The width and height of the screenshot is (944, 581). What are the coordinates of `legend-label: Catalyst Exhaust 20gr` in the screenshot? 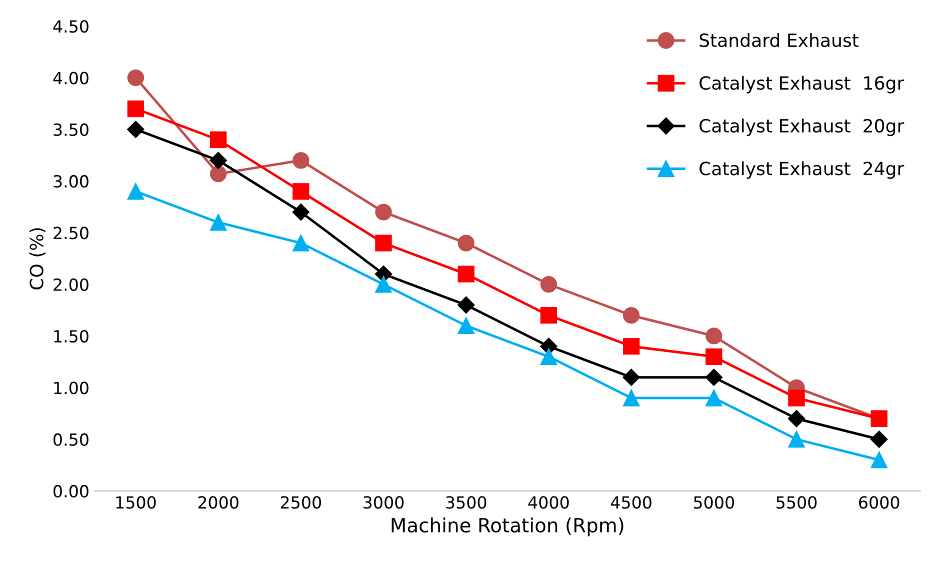 It's located at (802, 127).